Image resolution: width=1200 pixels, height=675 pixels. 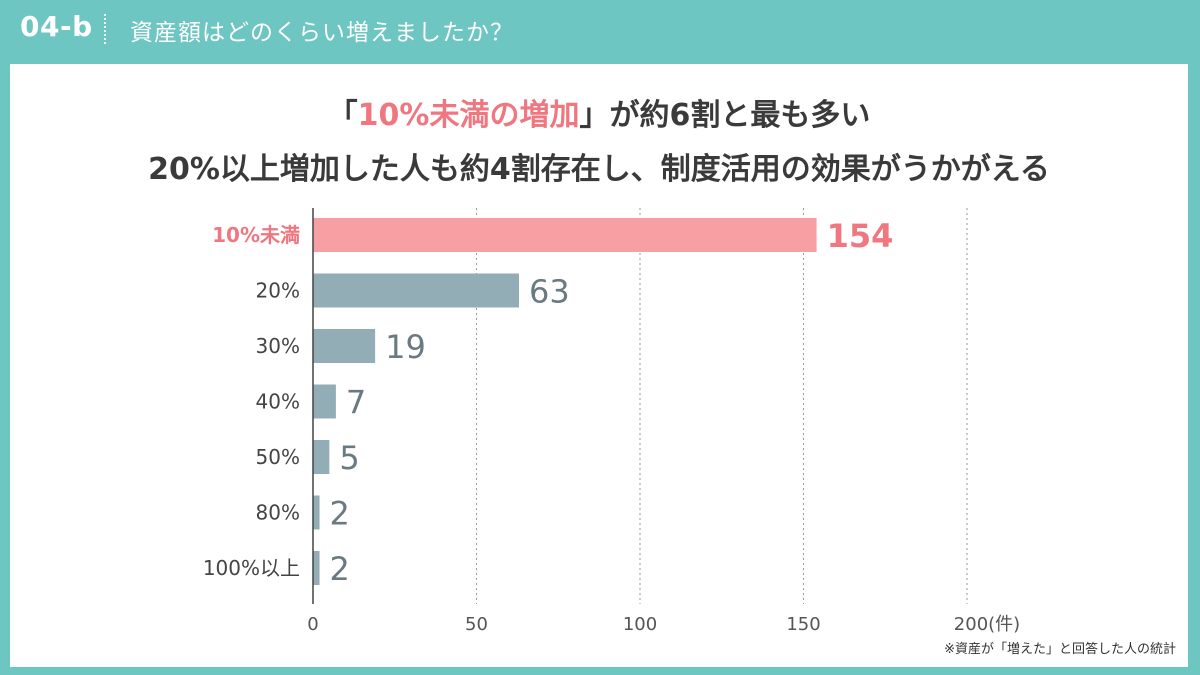 What do you see at coordinates (356, 403) in the screenshot?
I see `value-label: 7` at bounding box center [356, 403].